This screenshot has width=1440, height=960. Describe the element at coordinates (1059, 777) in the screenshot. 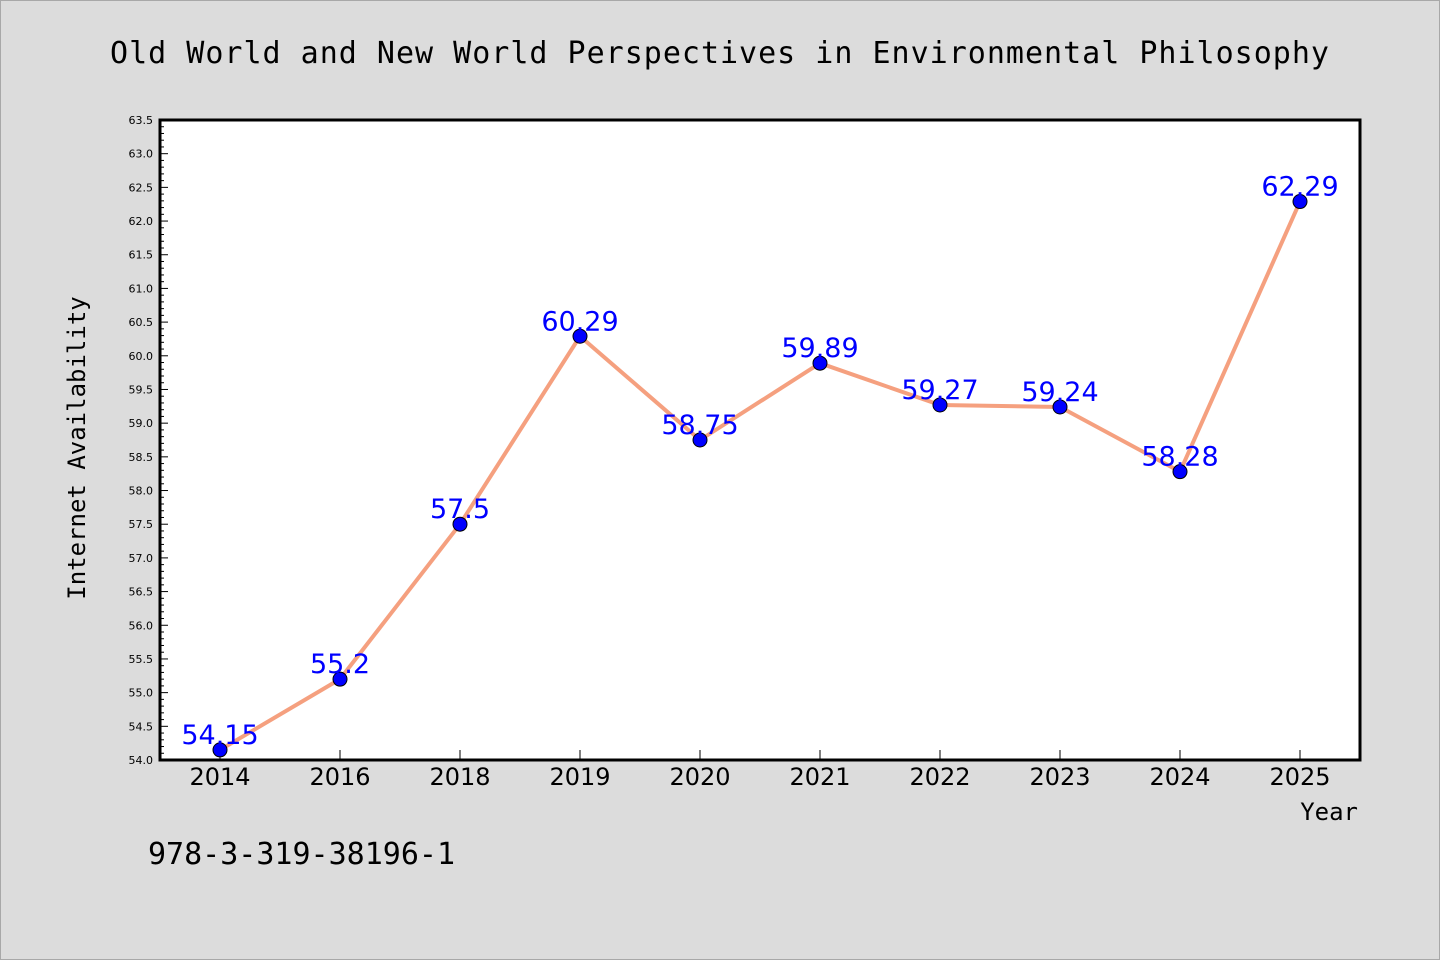

I see `x-tick-label: 2023` at that location.